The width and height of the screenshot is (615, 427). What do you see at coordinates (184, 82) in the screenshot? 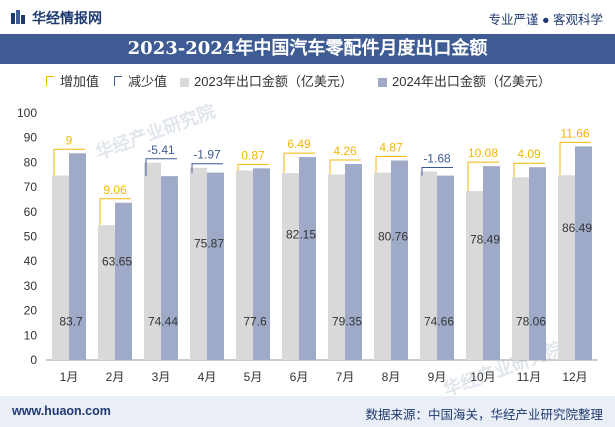
I see `legend-2023-swatch-icon` at bounding box center [184, 82].